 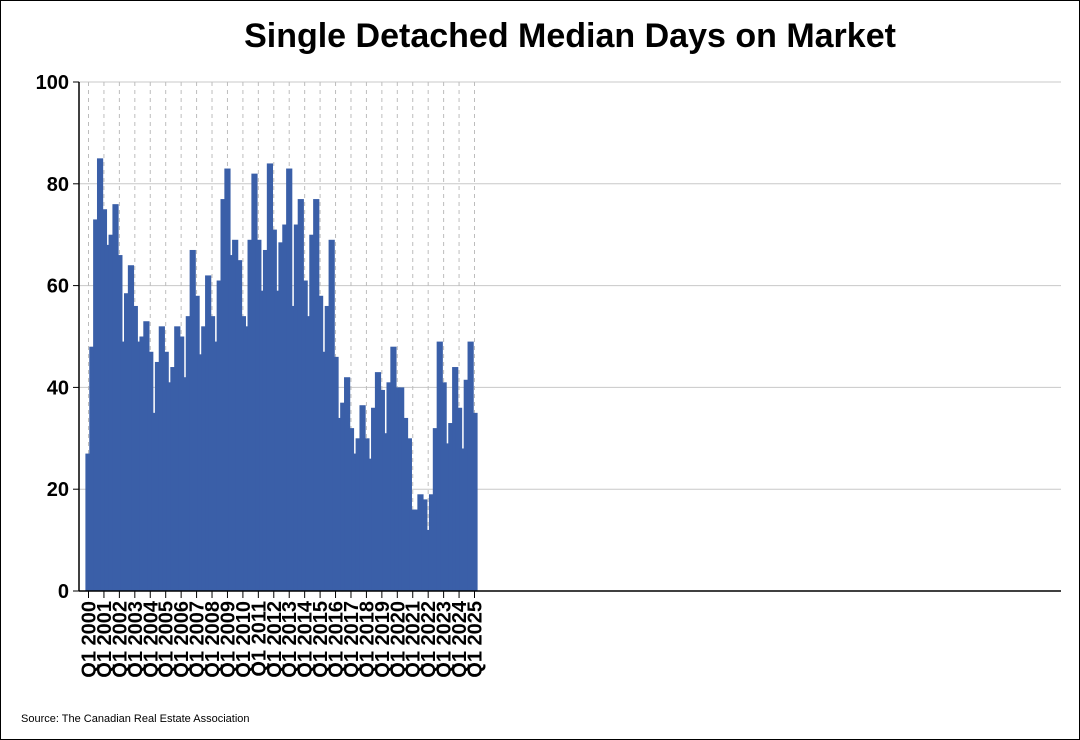 What do you see at coordinates (429, 639) in the screenshot?
I see `x-tick-label: Q1 2022` at bounding box center [429, 639].